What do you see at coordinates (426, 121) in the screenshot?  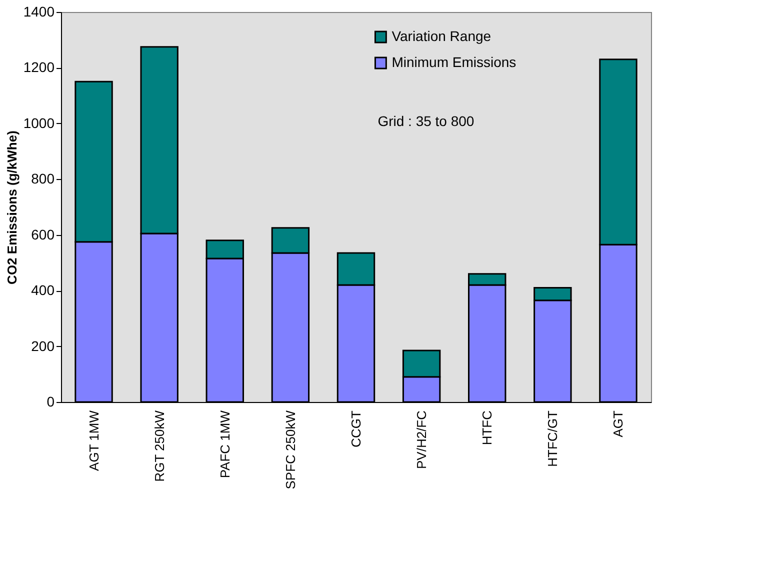 I see `annotation: Grid : 35 to 800` at bounding box center [426, 121].